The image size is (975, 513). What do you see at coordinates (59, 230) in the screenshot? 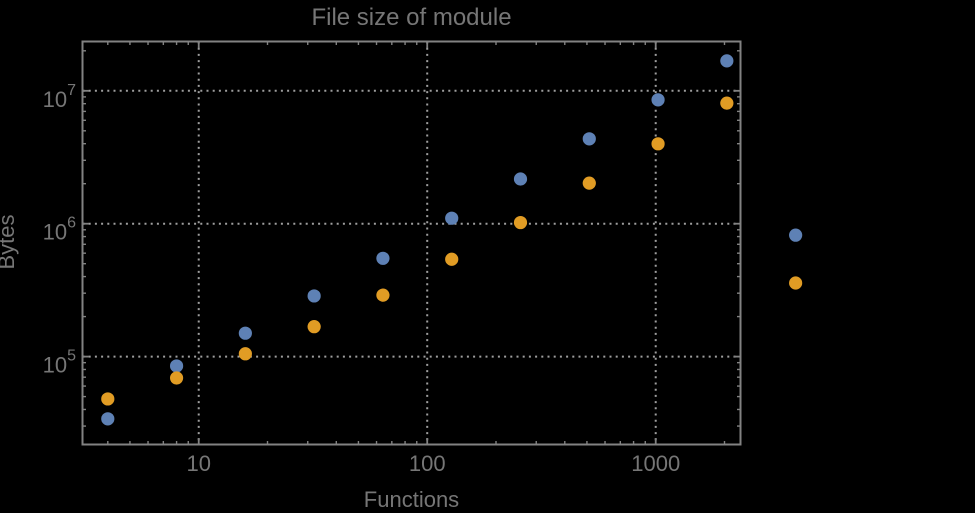
I see `y-tick-label: 10⁶` at bounding box center [59, 230].